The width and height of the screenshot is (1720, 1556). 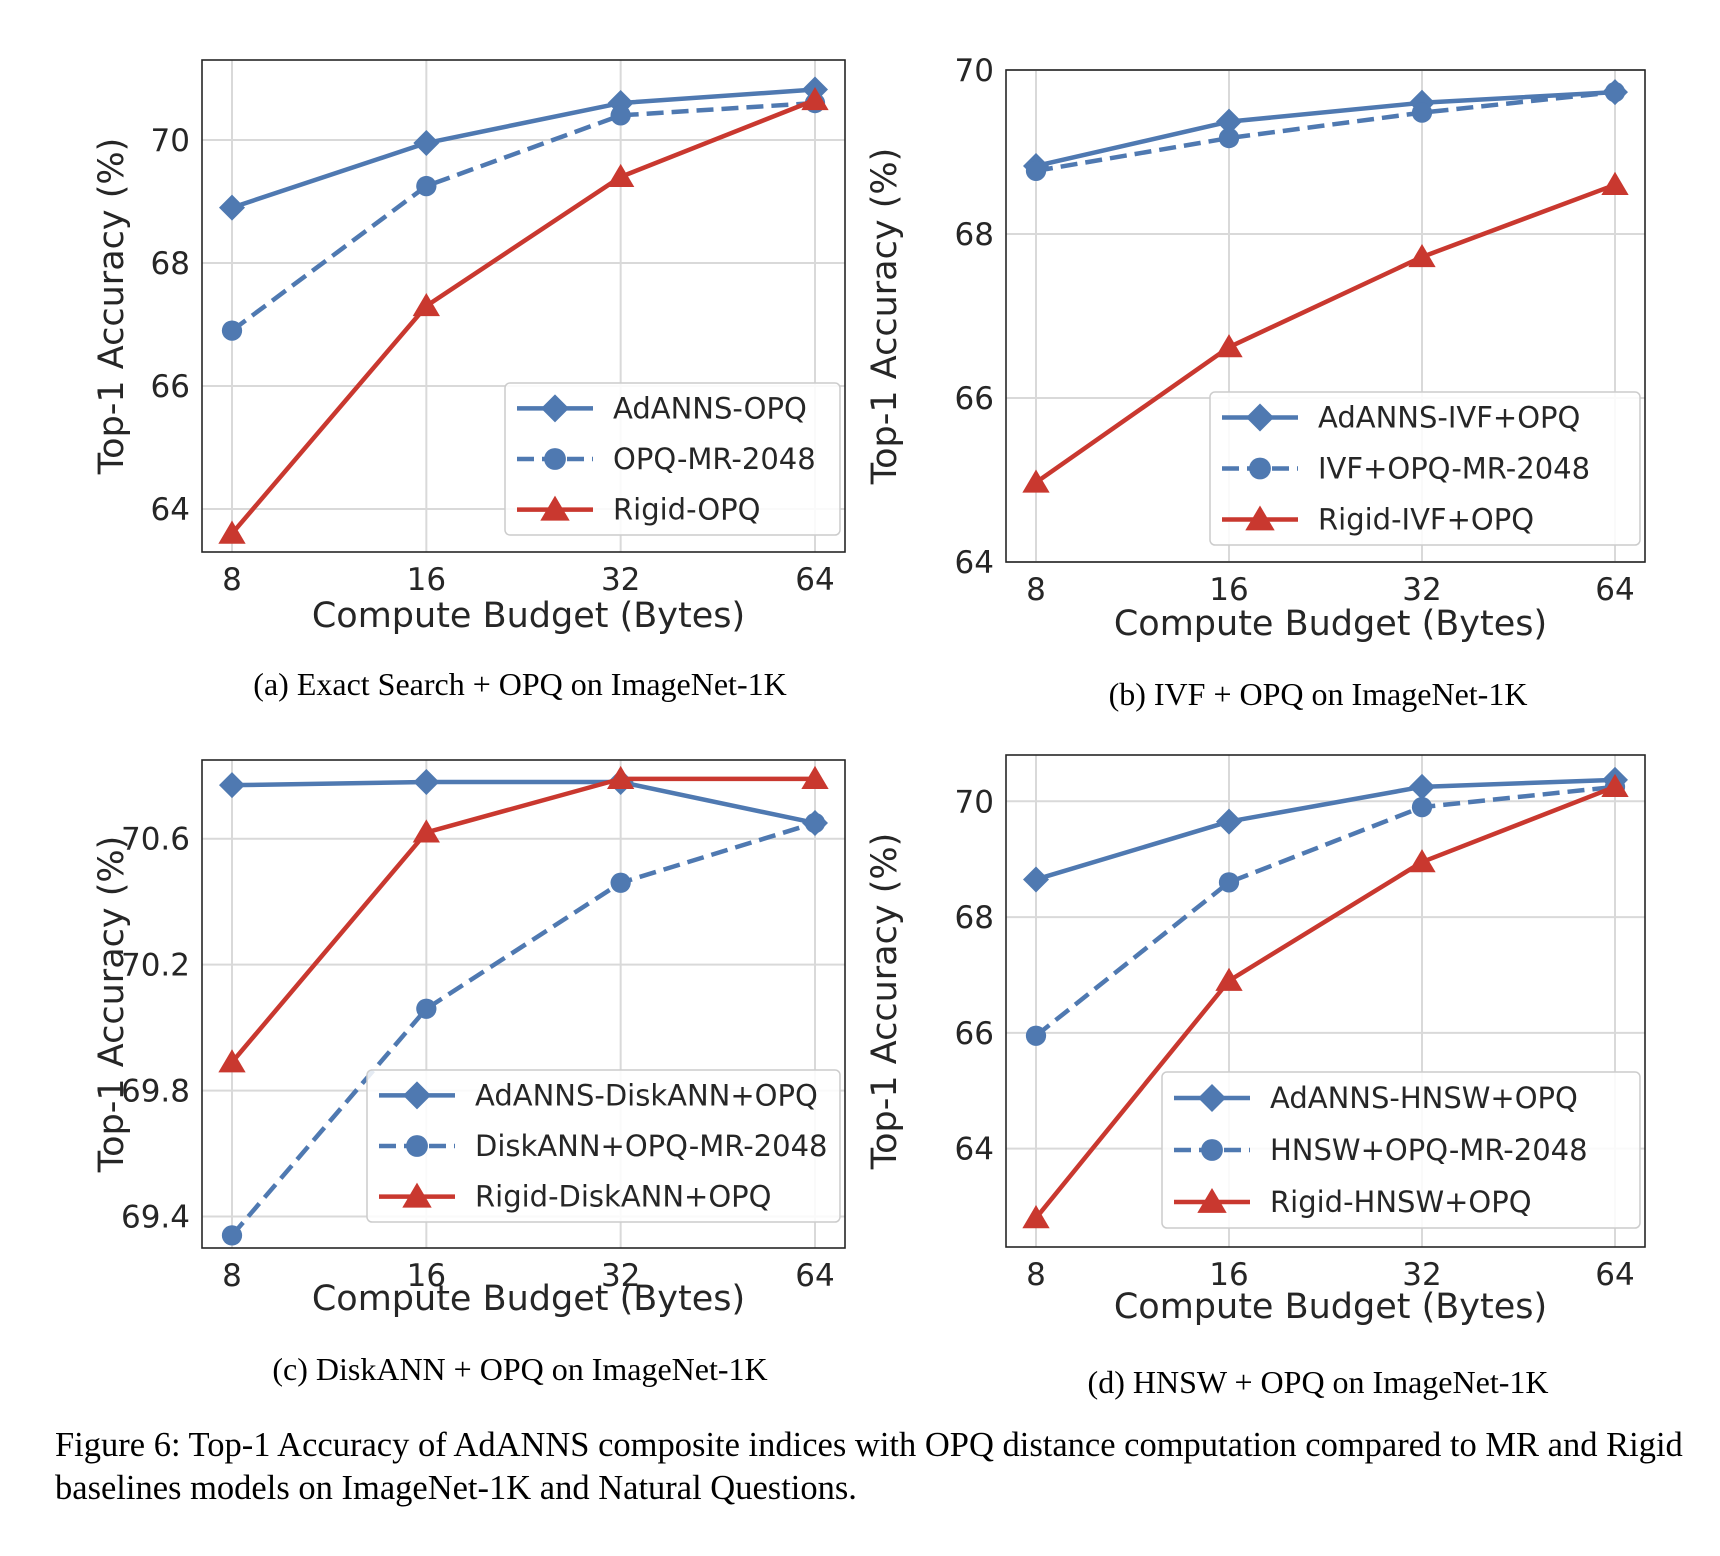 I want to click on legend-label: AdANNS-OPQ, so click(x=710, y=408).